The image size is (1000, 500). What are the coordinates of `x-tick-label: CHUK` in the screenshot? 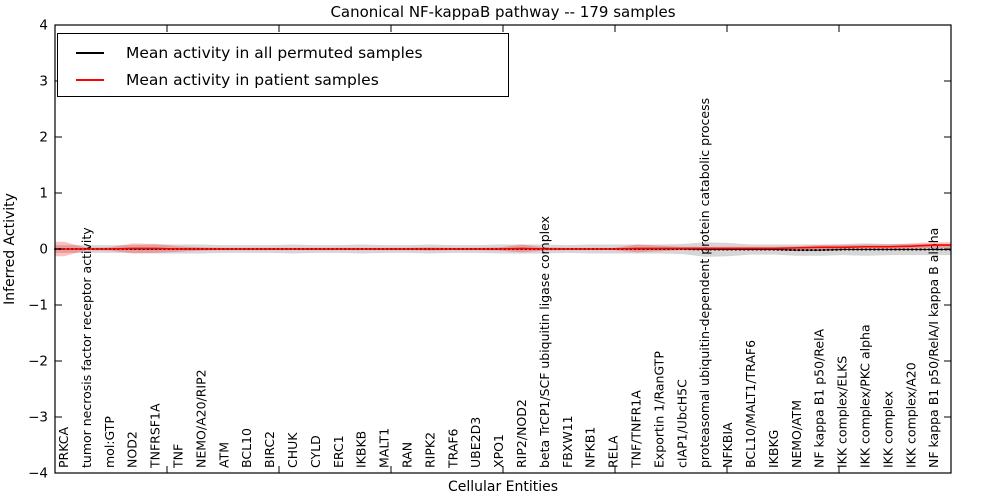 It's located at (292, 450).